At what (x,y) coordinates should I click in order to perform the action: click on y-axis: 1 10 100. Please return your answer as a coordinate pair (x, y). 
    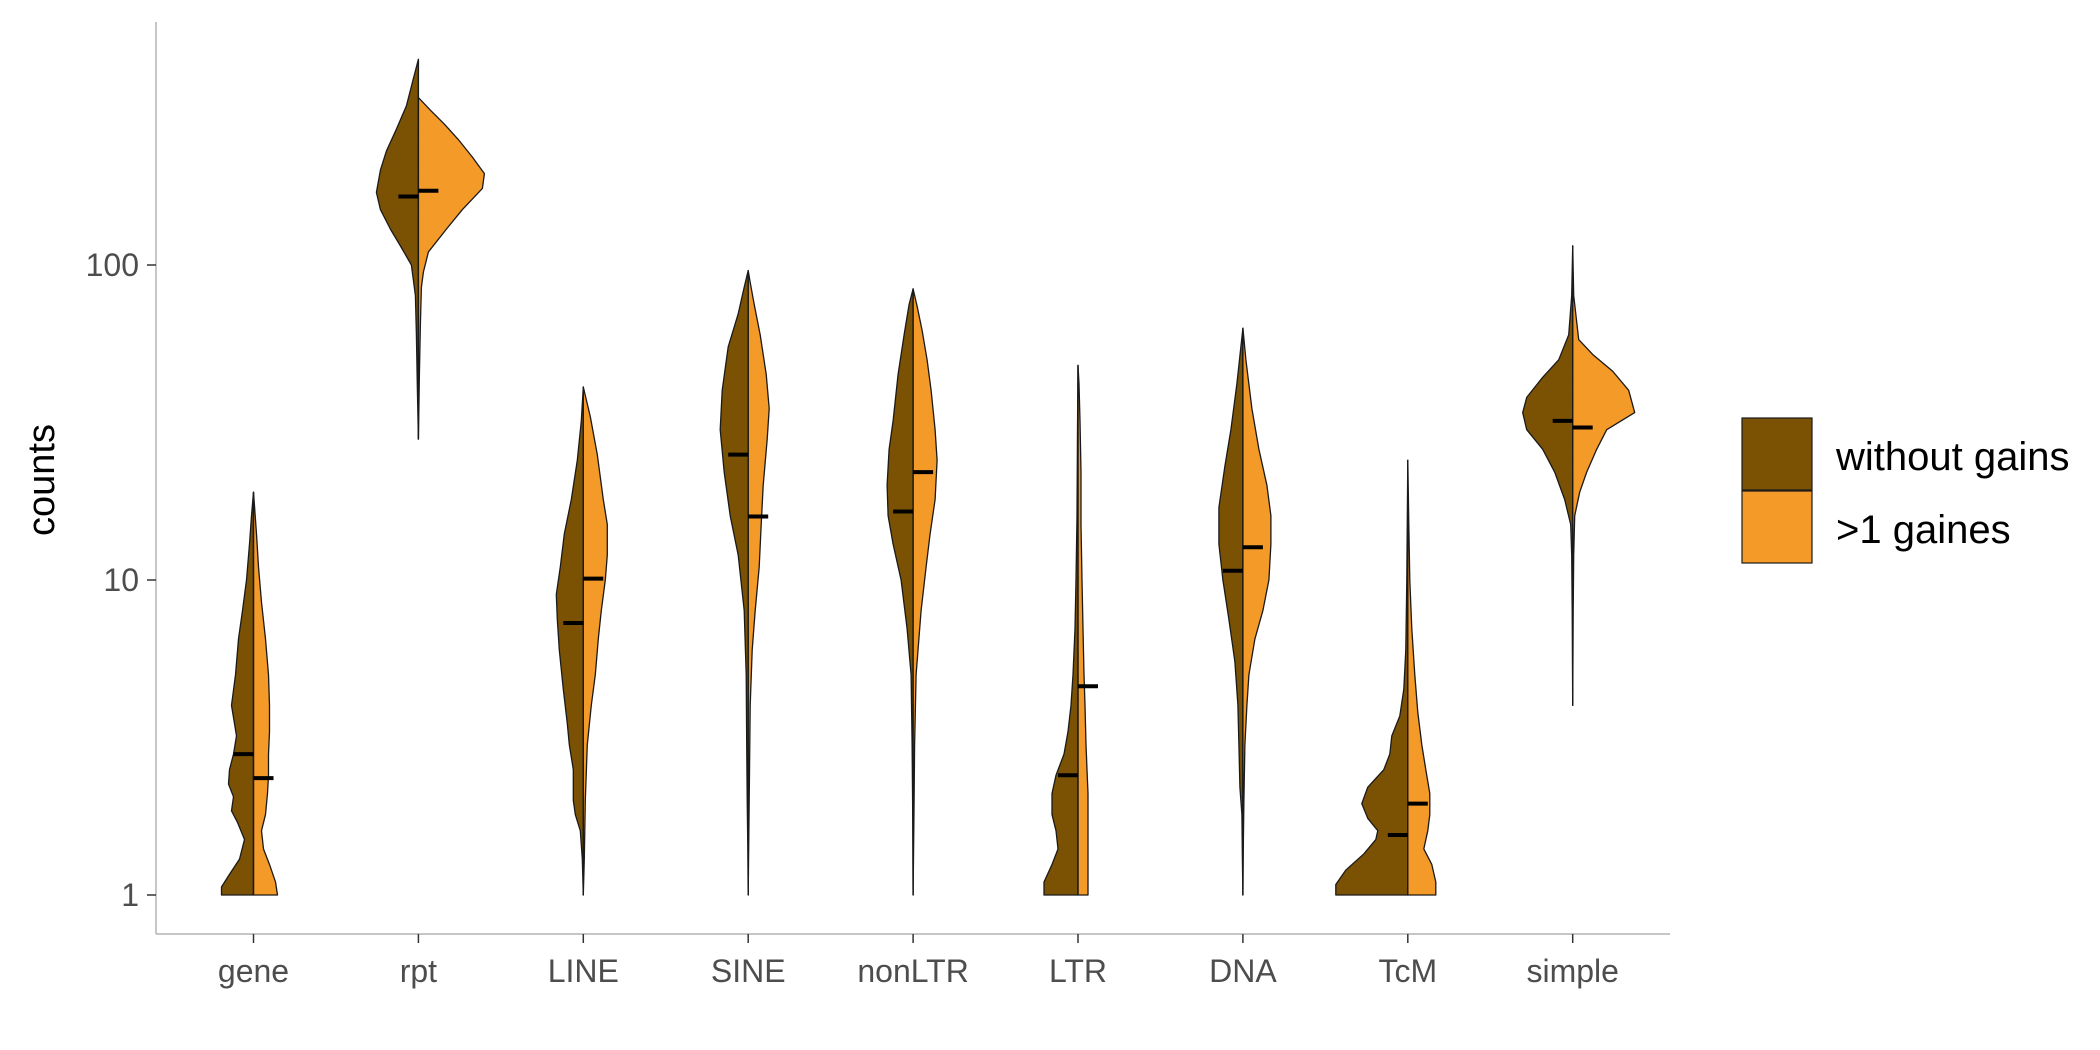
    Looking at the image, I should click on (121, 580).